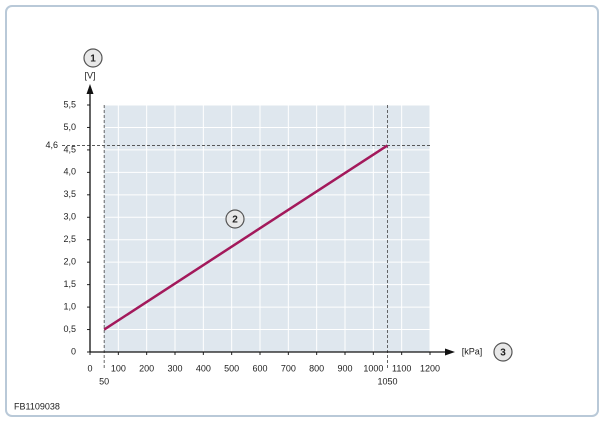 This screenshot has width=607, height=426. I want to click on callout-label: 2, so click(235, 220).